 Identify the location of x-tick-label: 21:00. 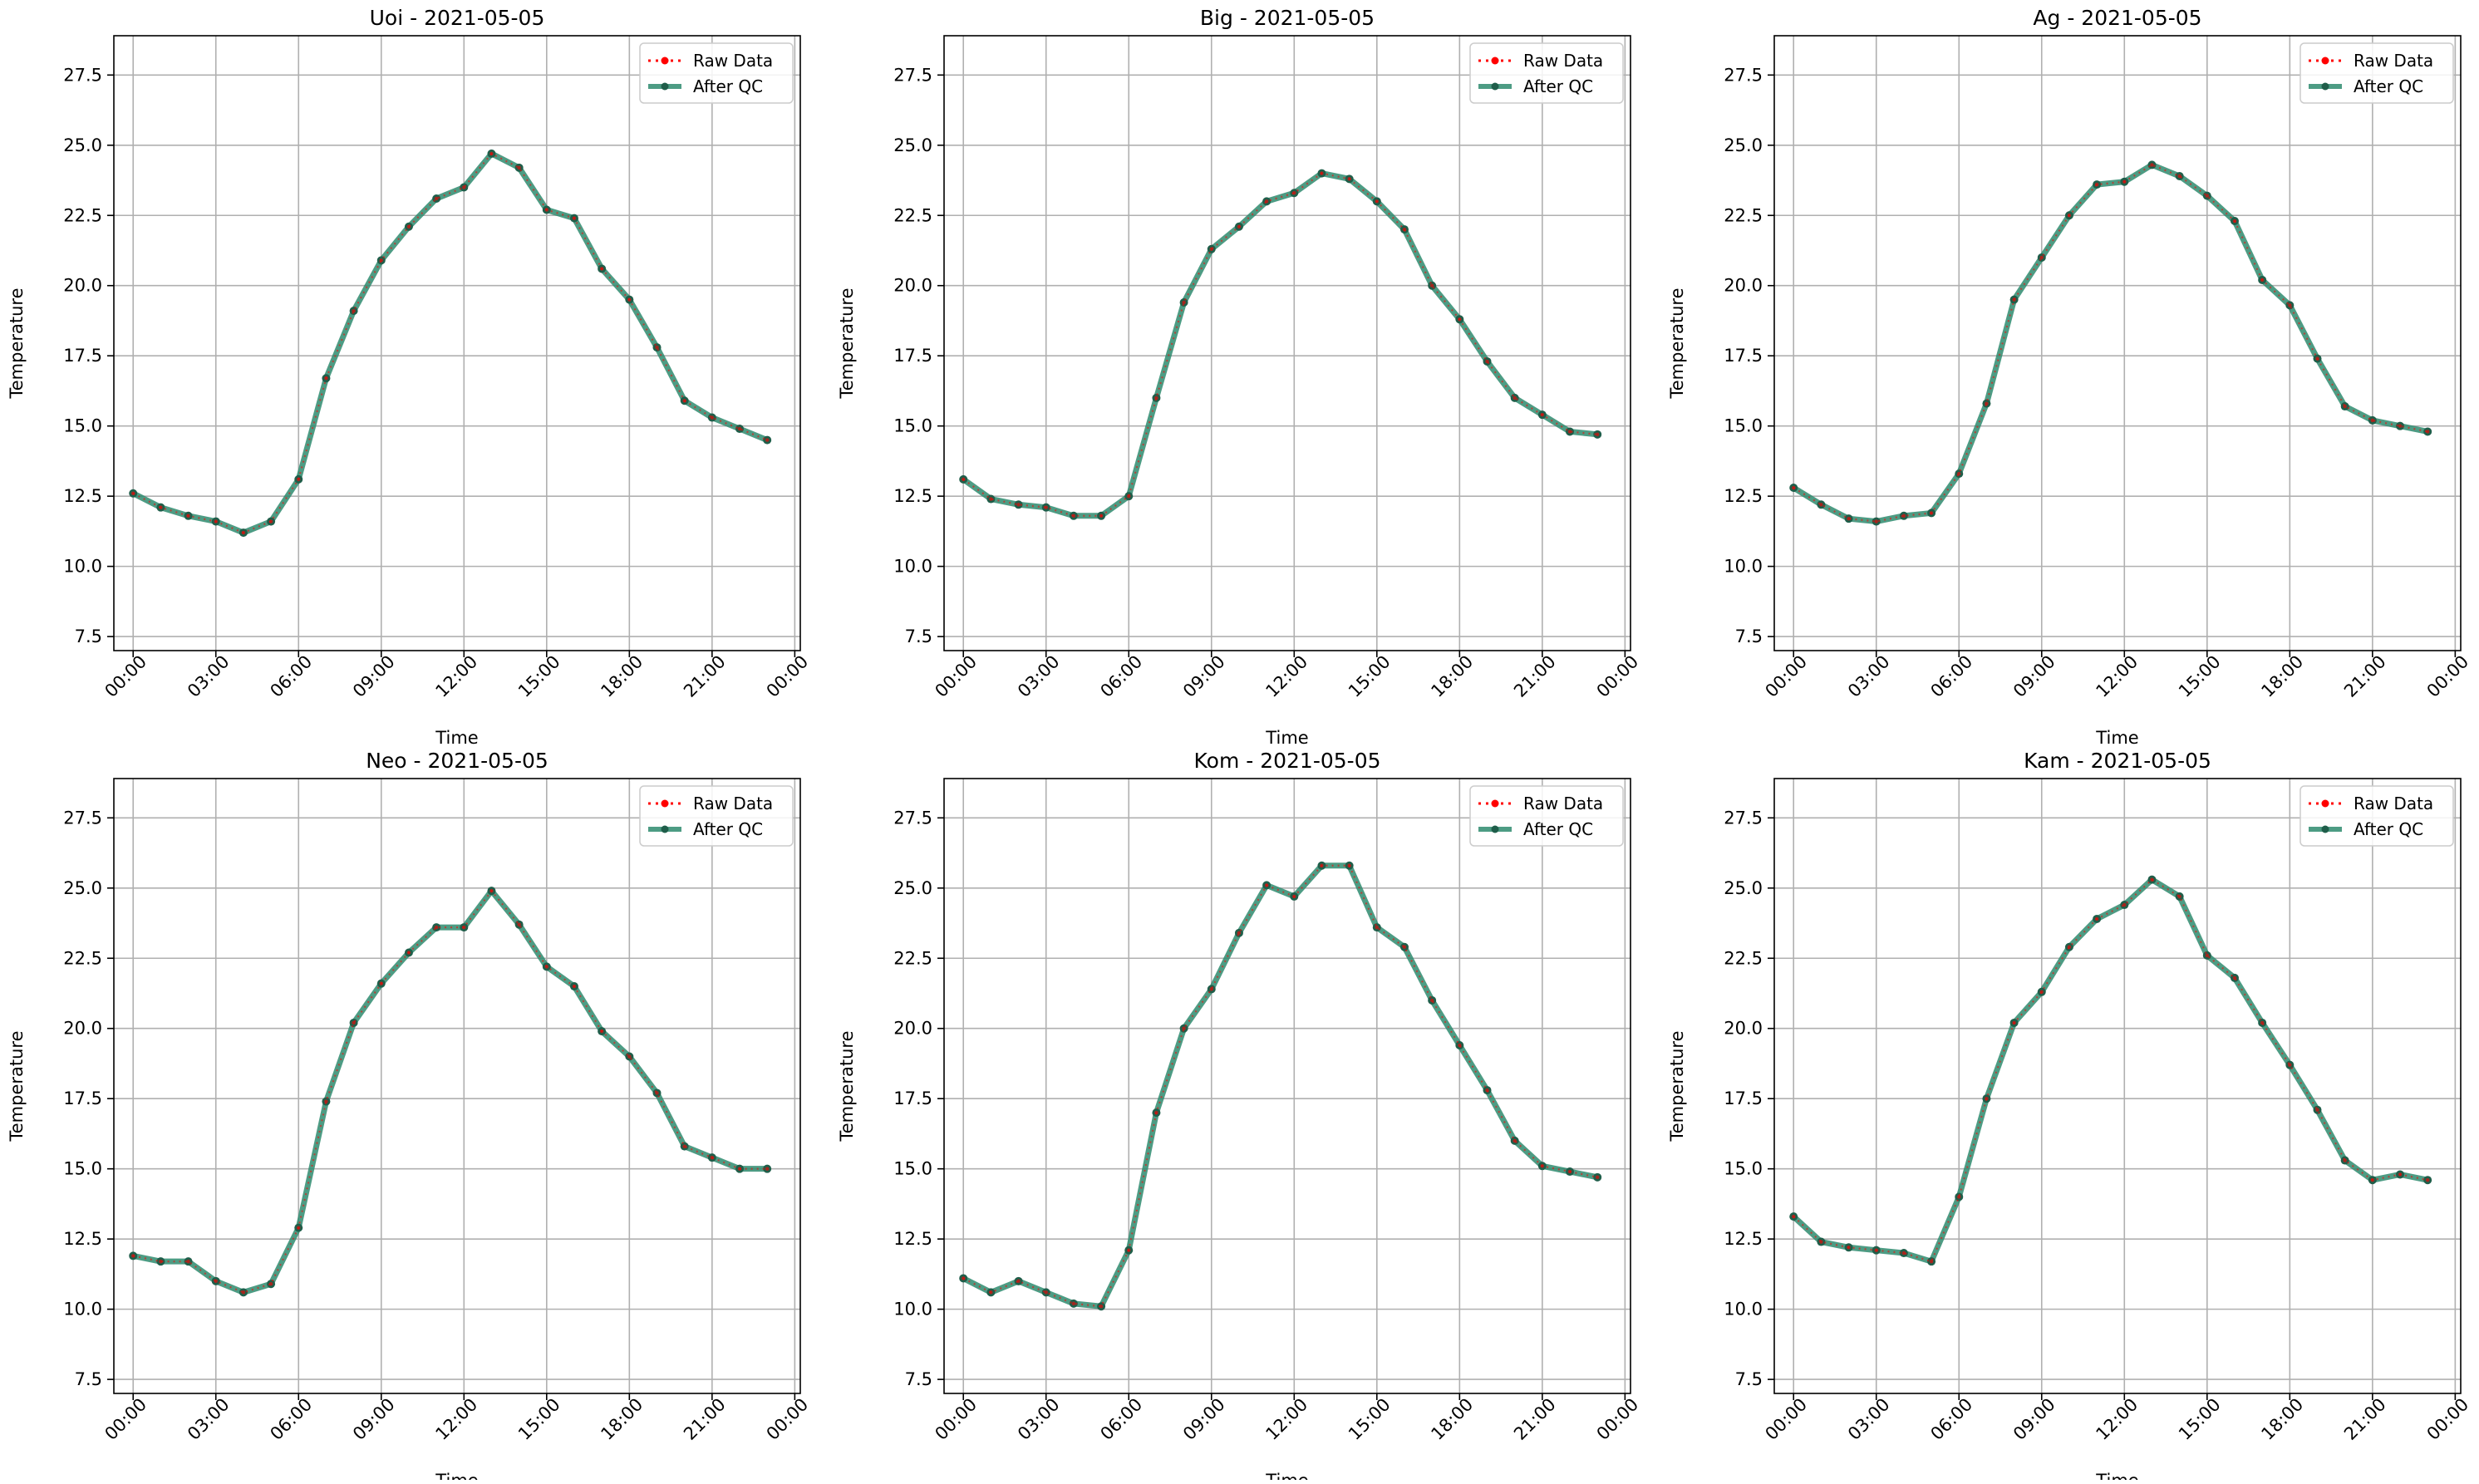
(705, 1419).